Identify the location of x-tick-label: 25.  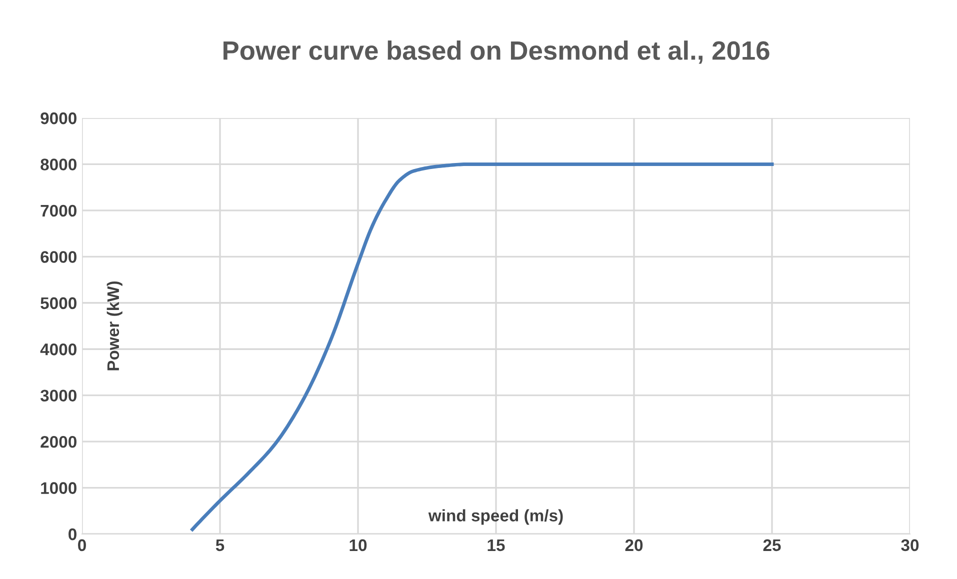
(772, 545).